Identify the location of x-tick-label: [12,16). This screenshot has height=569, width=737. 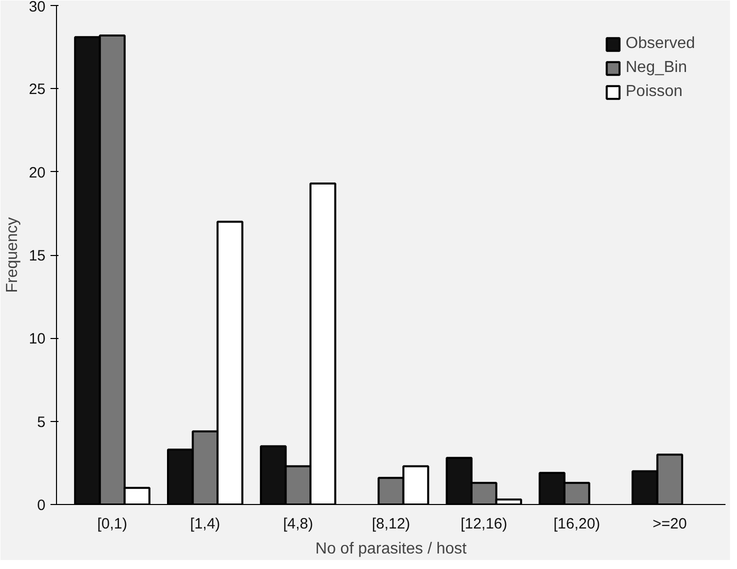
(484, 524).